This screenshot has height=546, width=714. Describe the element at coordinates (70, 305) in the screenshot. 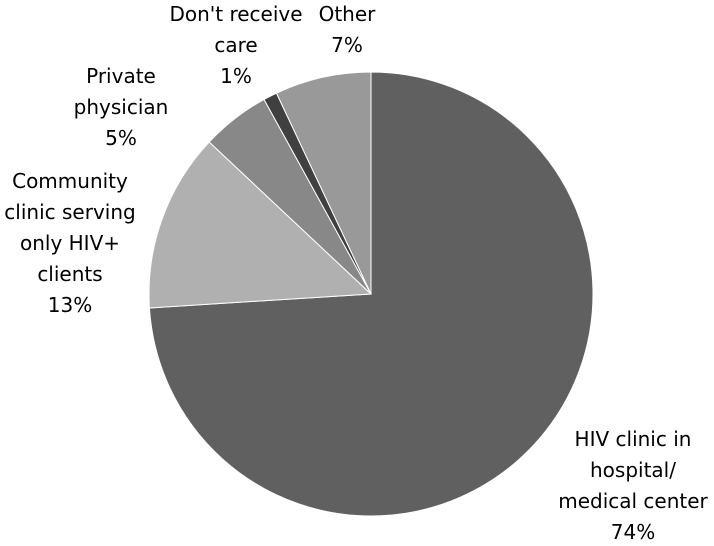

I see `slice-percent-label: 13%` at that location.